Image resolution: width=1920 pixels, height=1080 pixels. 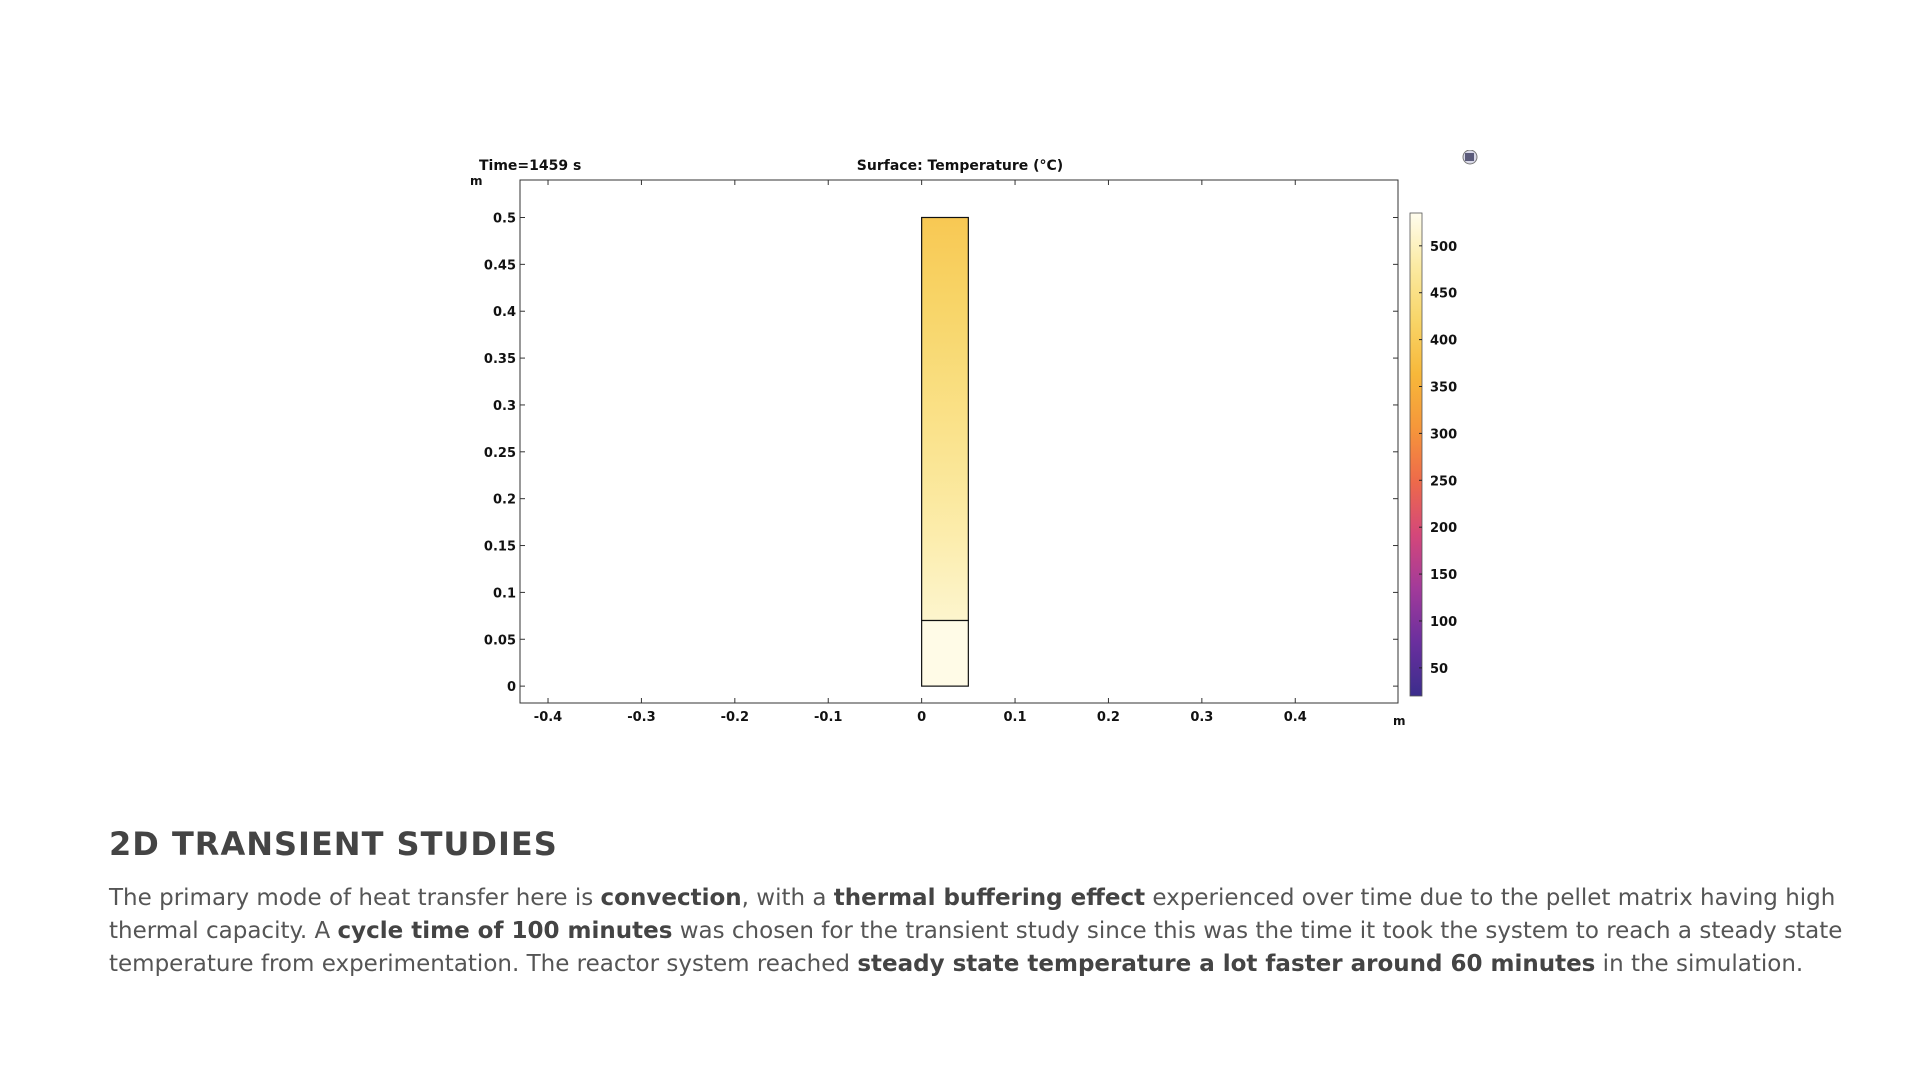 What do you see at coordinates (1443, 481) in the screenshot?
I see `colorbar-tick-label: 250` at bounding box center [1443, 481].